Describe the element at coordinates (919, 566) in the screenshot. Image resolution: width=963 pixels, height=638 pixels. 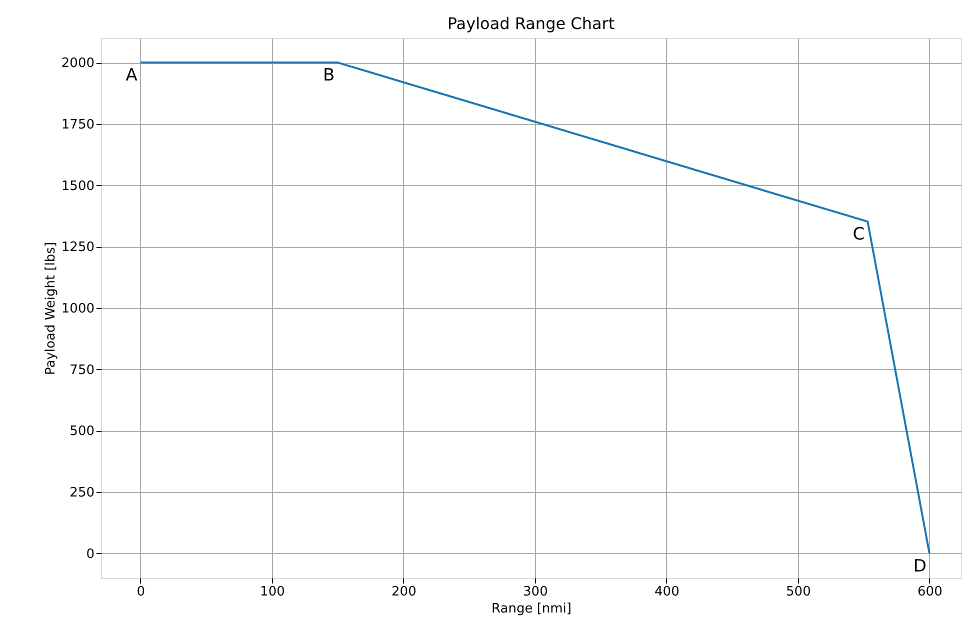
I see `annotation: D` at that location.